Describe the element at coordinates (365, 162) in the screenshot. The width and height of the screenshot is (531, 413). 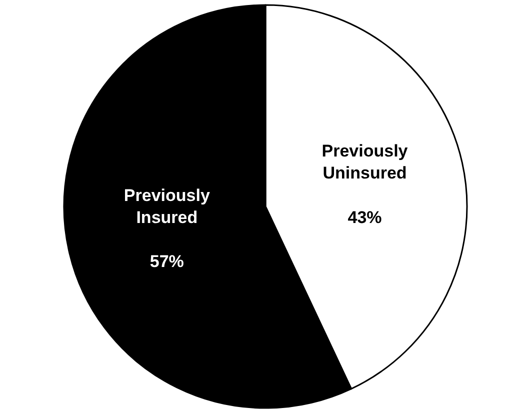
I see `slice-label: Previously Uninsured` at that location.